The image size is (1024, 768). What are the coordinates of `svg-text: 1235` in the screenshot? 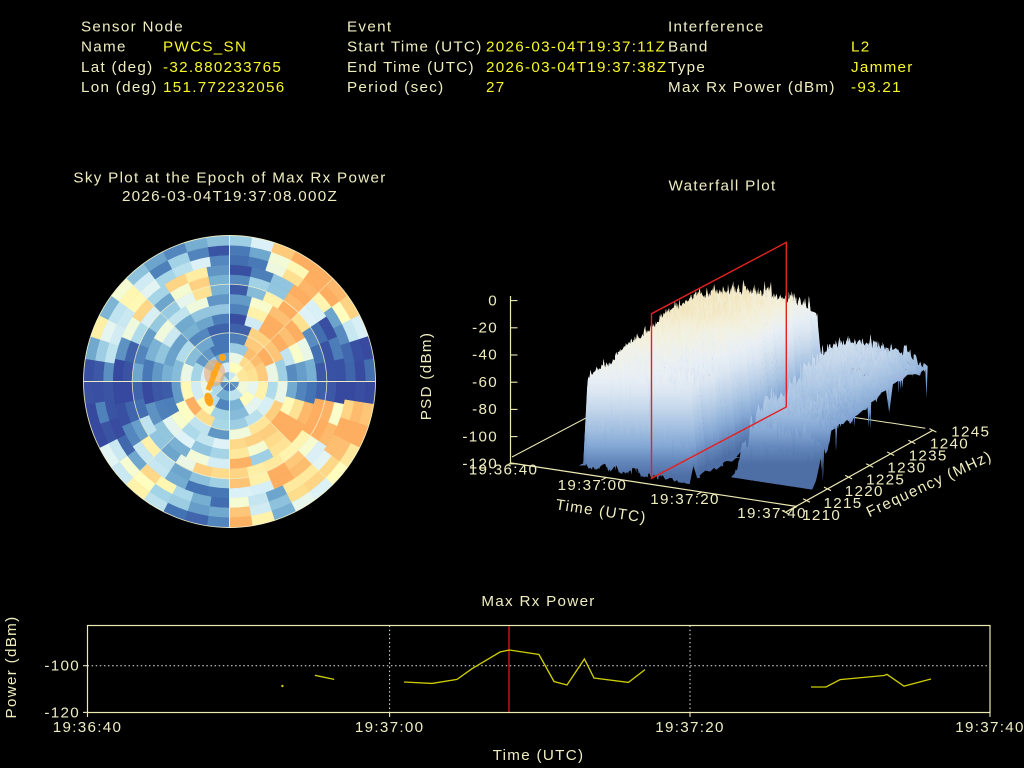 It's located at (928, 456).